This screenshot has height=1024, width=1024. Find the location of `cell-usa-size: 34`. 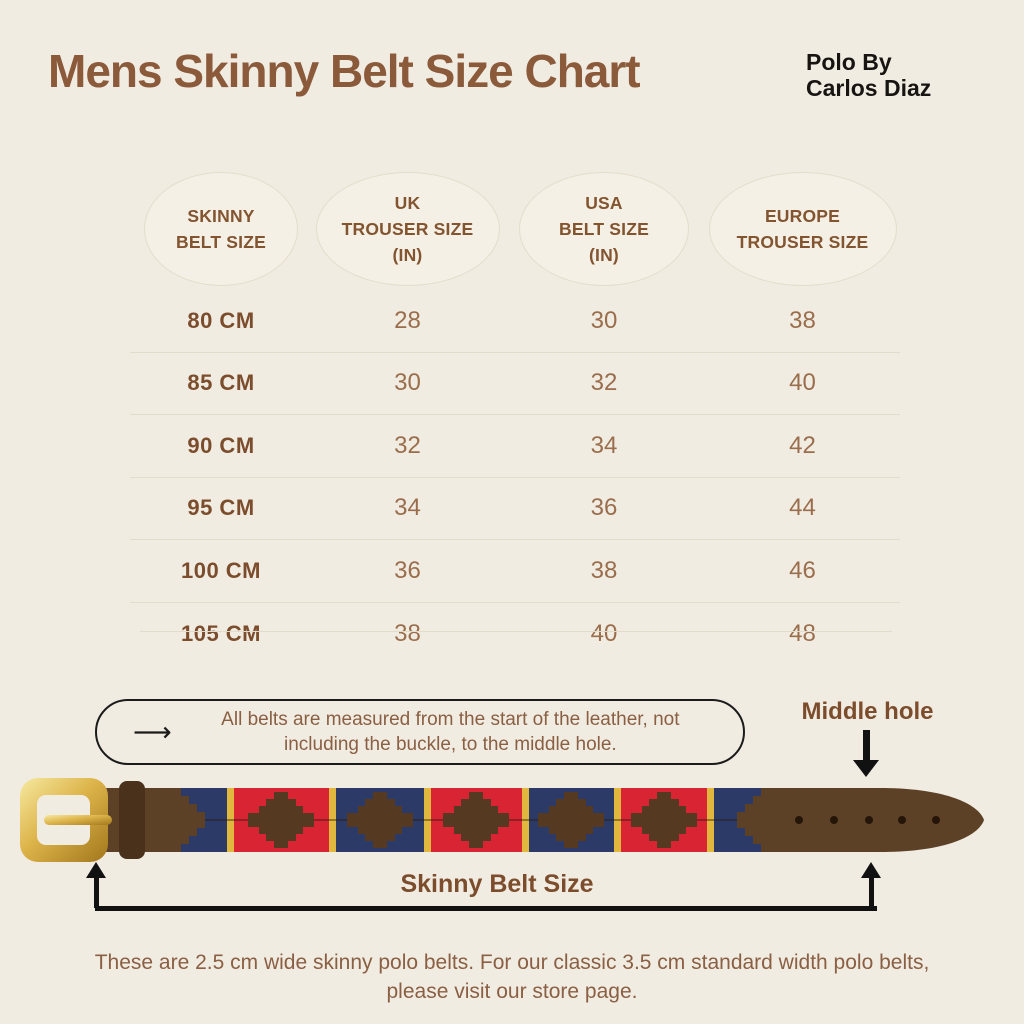

cell-usa-size: 34 is located at coordinates (604, 445).